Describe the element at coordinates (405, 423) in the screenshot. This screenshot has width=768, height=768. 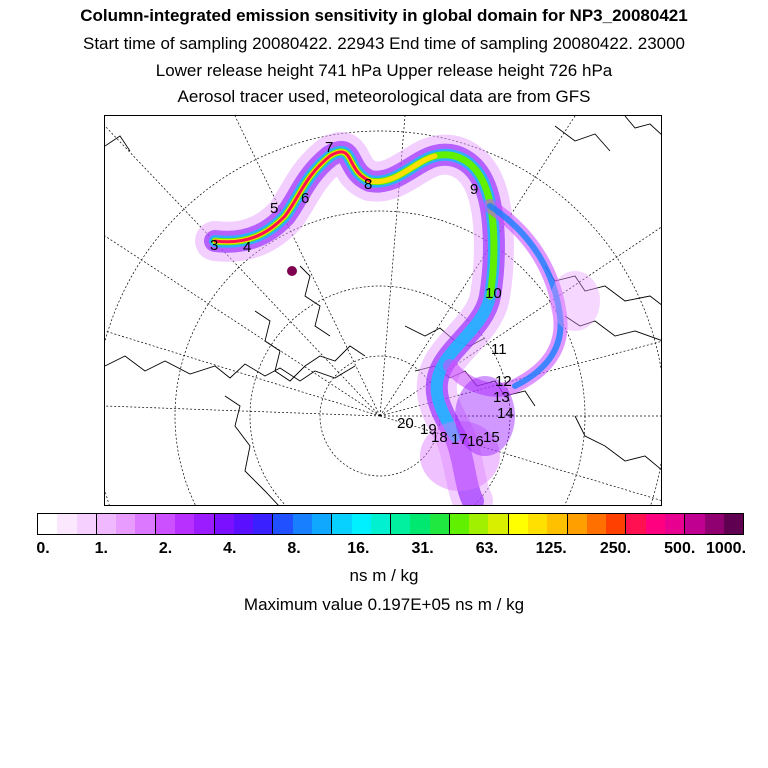
I see `track-label: 20` at that location.